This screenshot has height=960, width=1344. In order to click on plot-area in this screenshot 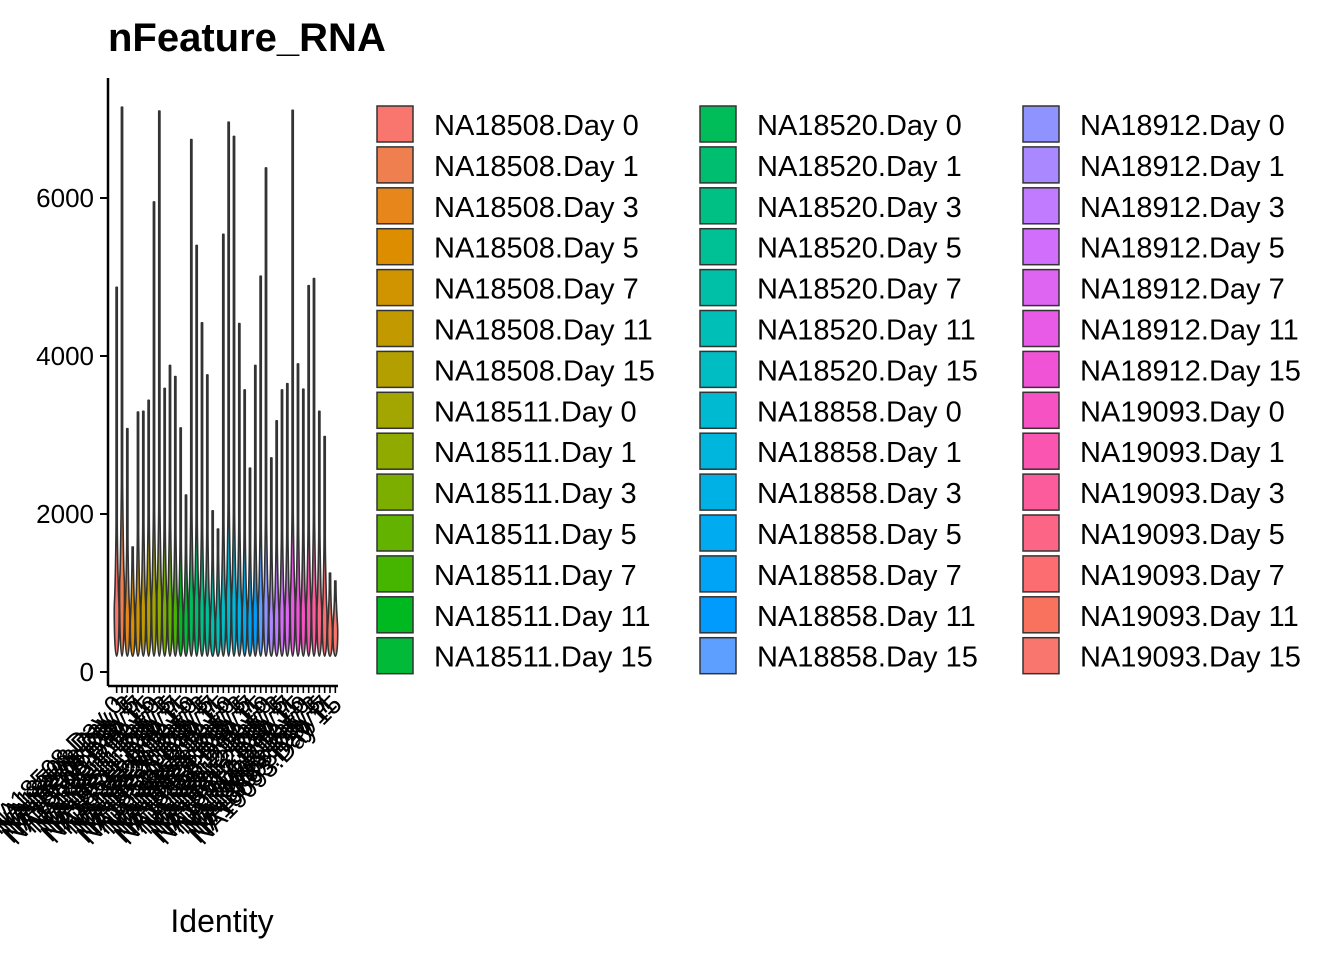, I will do `click(226, 381)`.